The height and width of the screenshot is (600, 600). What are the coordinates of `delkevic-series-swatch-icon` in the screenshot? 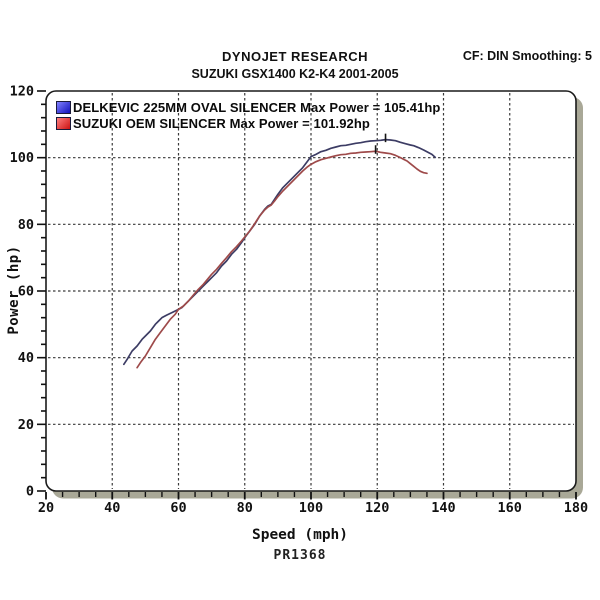 It's located at (63, 107).